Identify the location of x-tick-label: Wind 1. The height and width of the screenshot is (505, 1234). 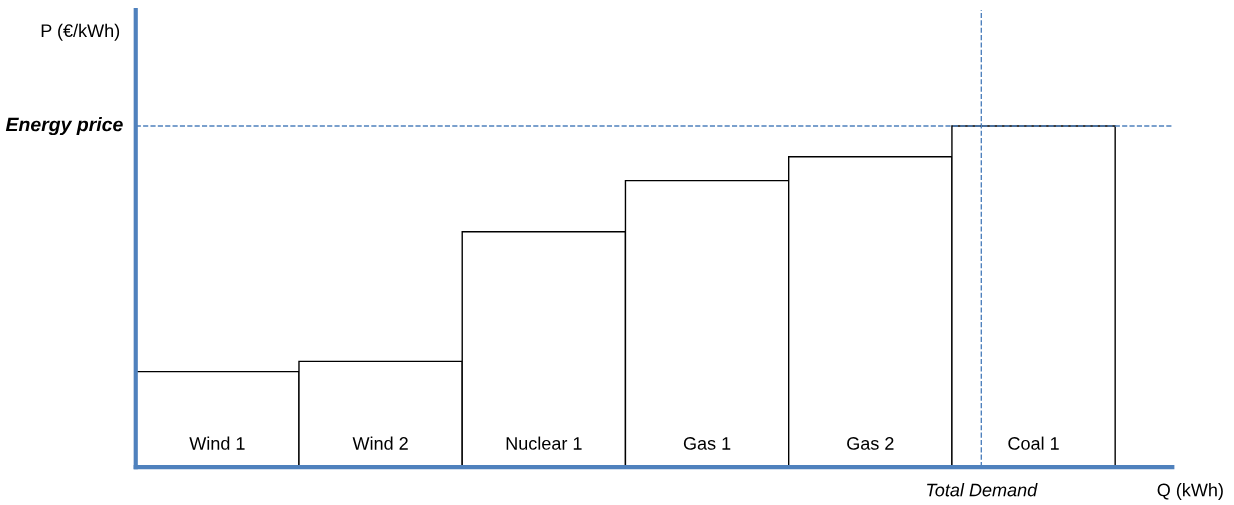
(217, 443).